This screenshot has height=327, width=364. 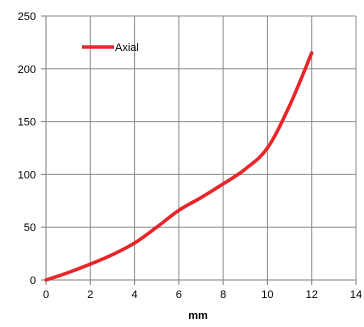 I want to click on y-tick-label: 0, so click(x=33, y=281).